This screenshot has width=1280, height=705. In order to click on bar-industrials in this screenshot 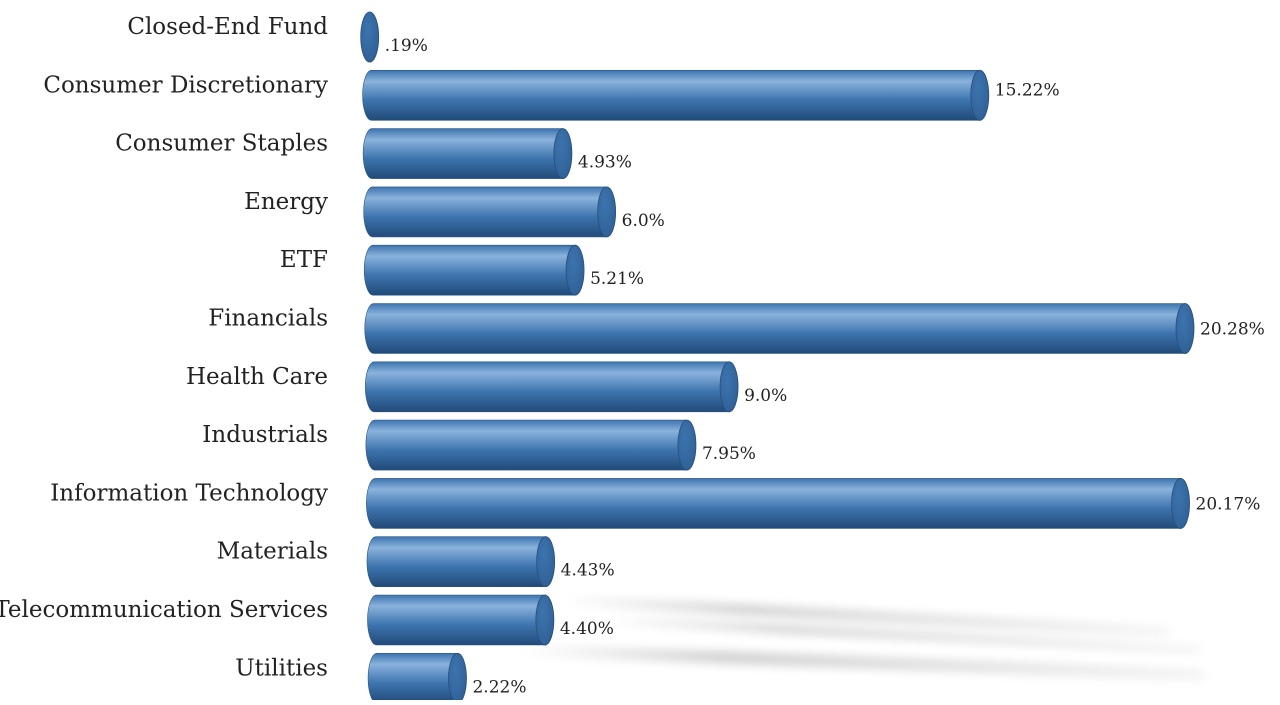, I will do `click(531, 445)`.